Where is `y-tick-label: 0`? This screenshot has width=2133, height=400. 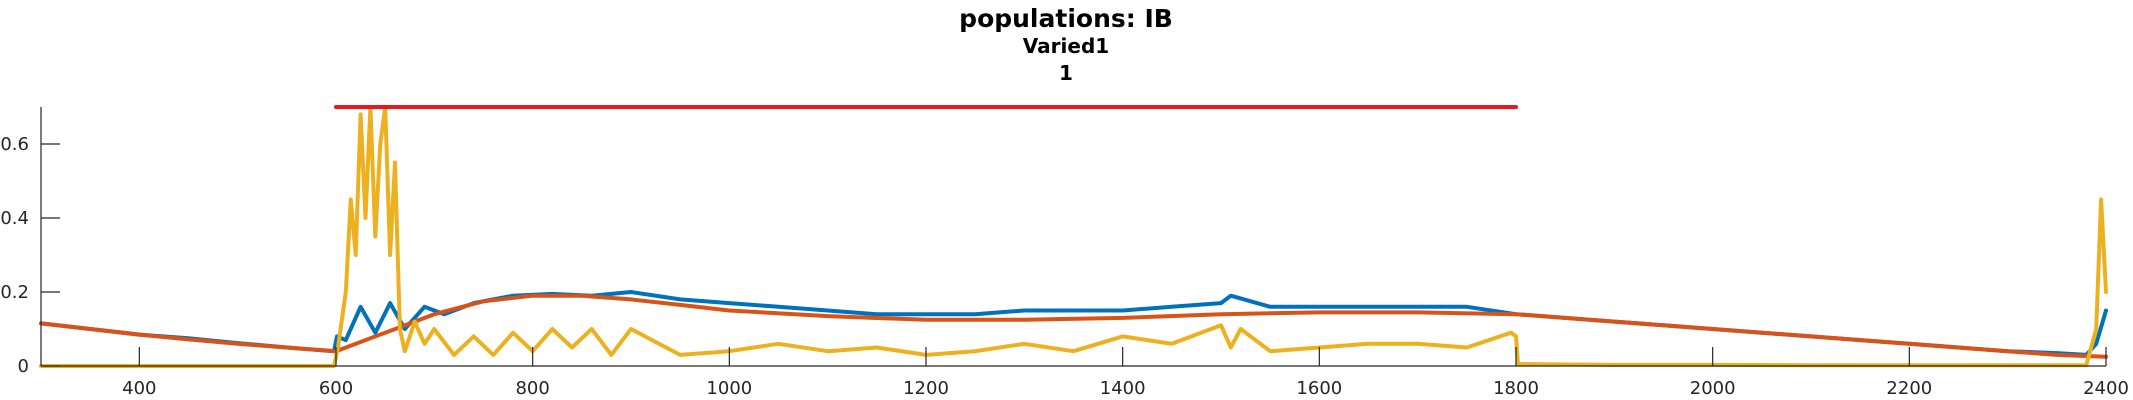
y-tick-label: 0 is located at coordinates (23, 366).